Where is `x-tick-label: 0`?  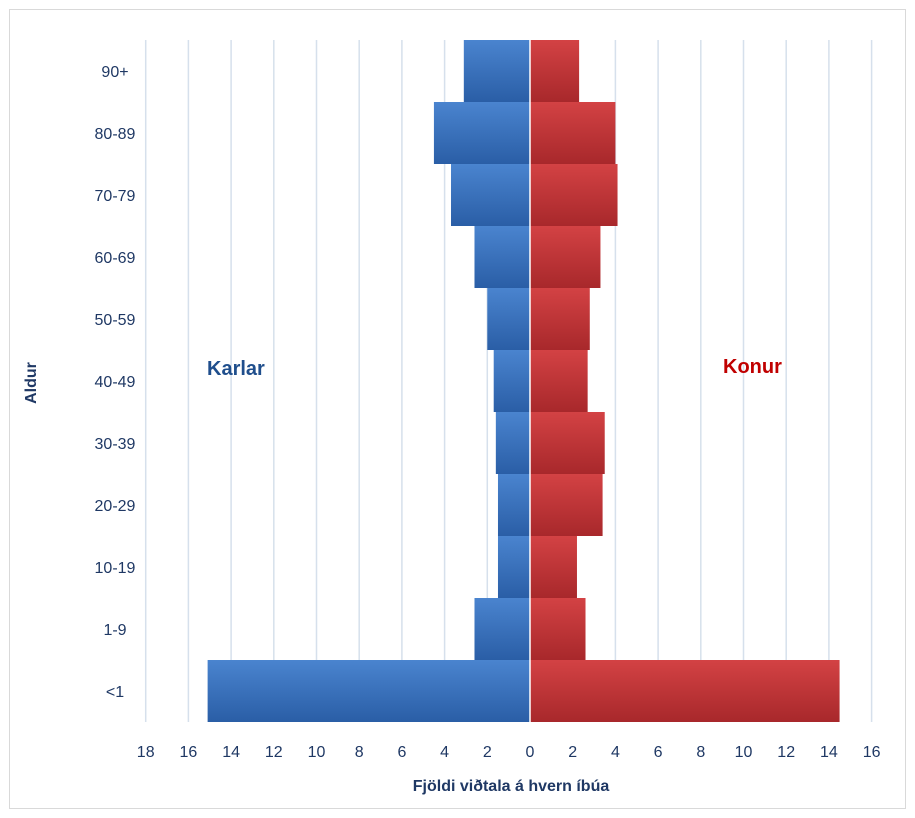 x-tick-label: 0 is located at coordinates (530, 752).